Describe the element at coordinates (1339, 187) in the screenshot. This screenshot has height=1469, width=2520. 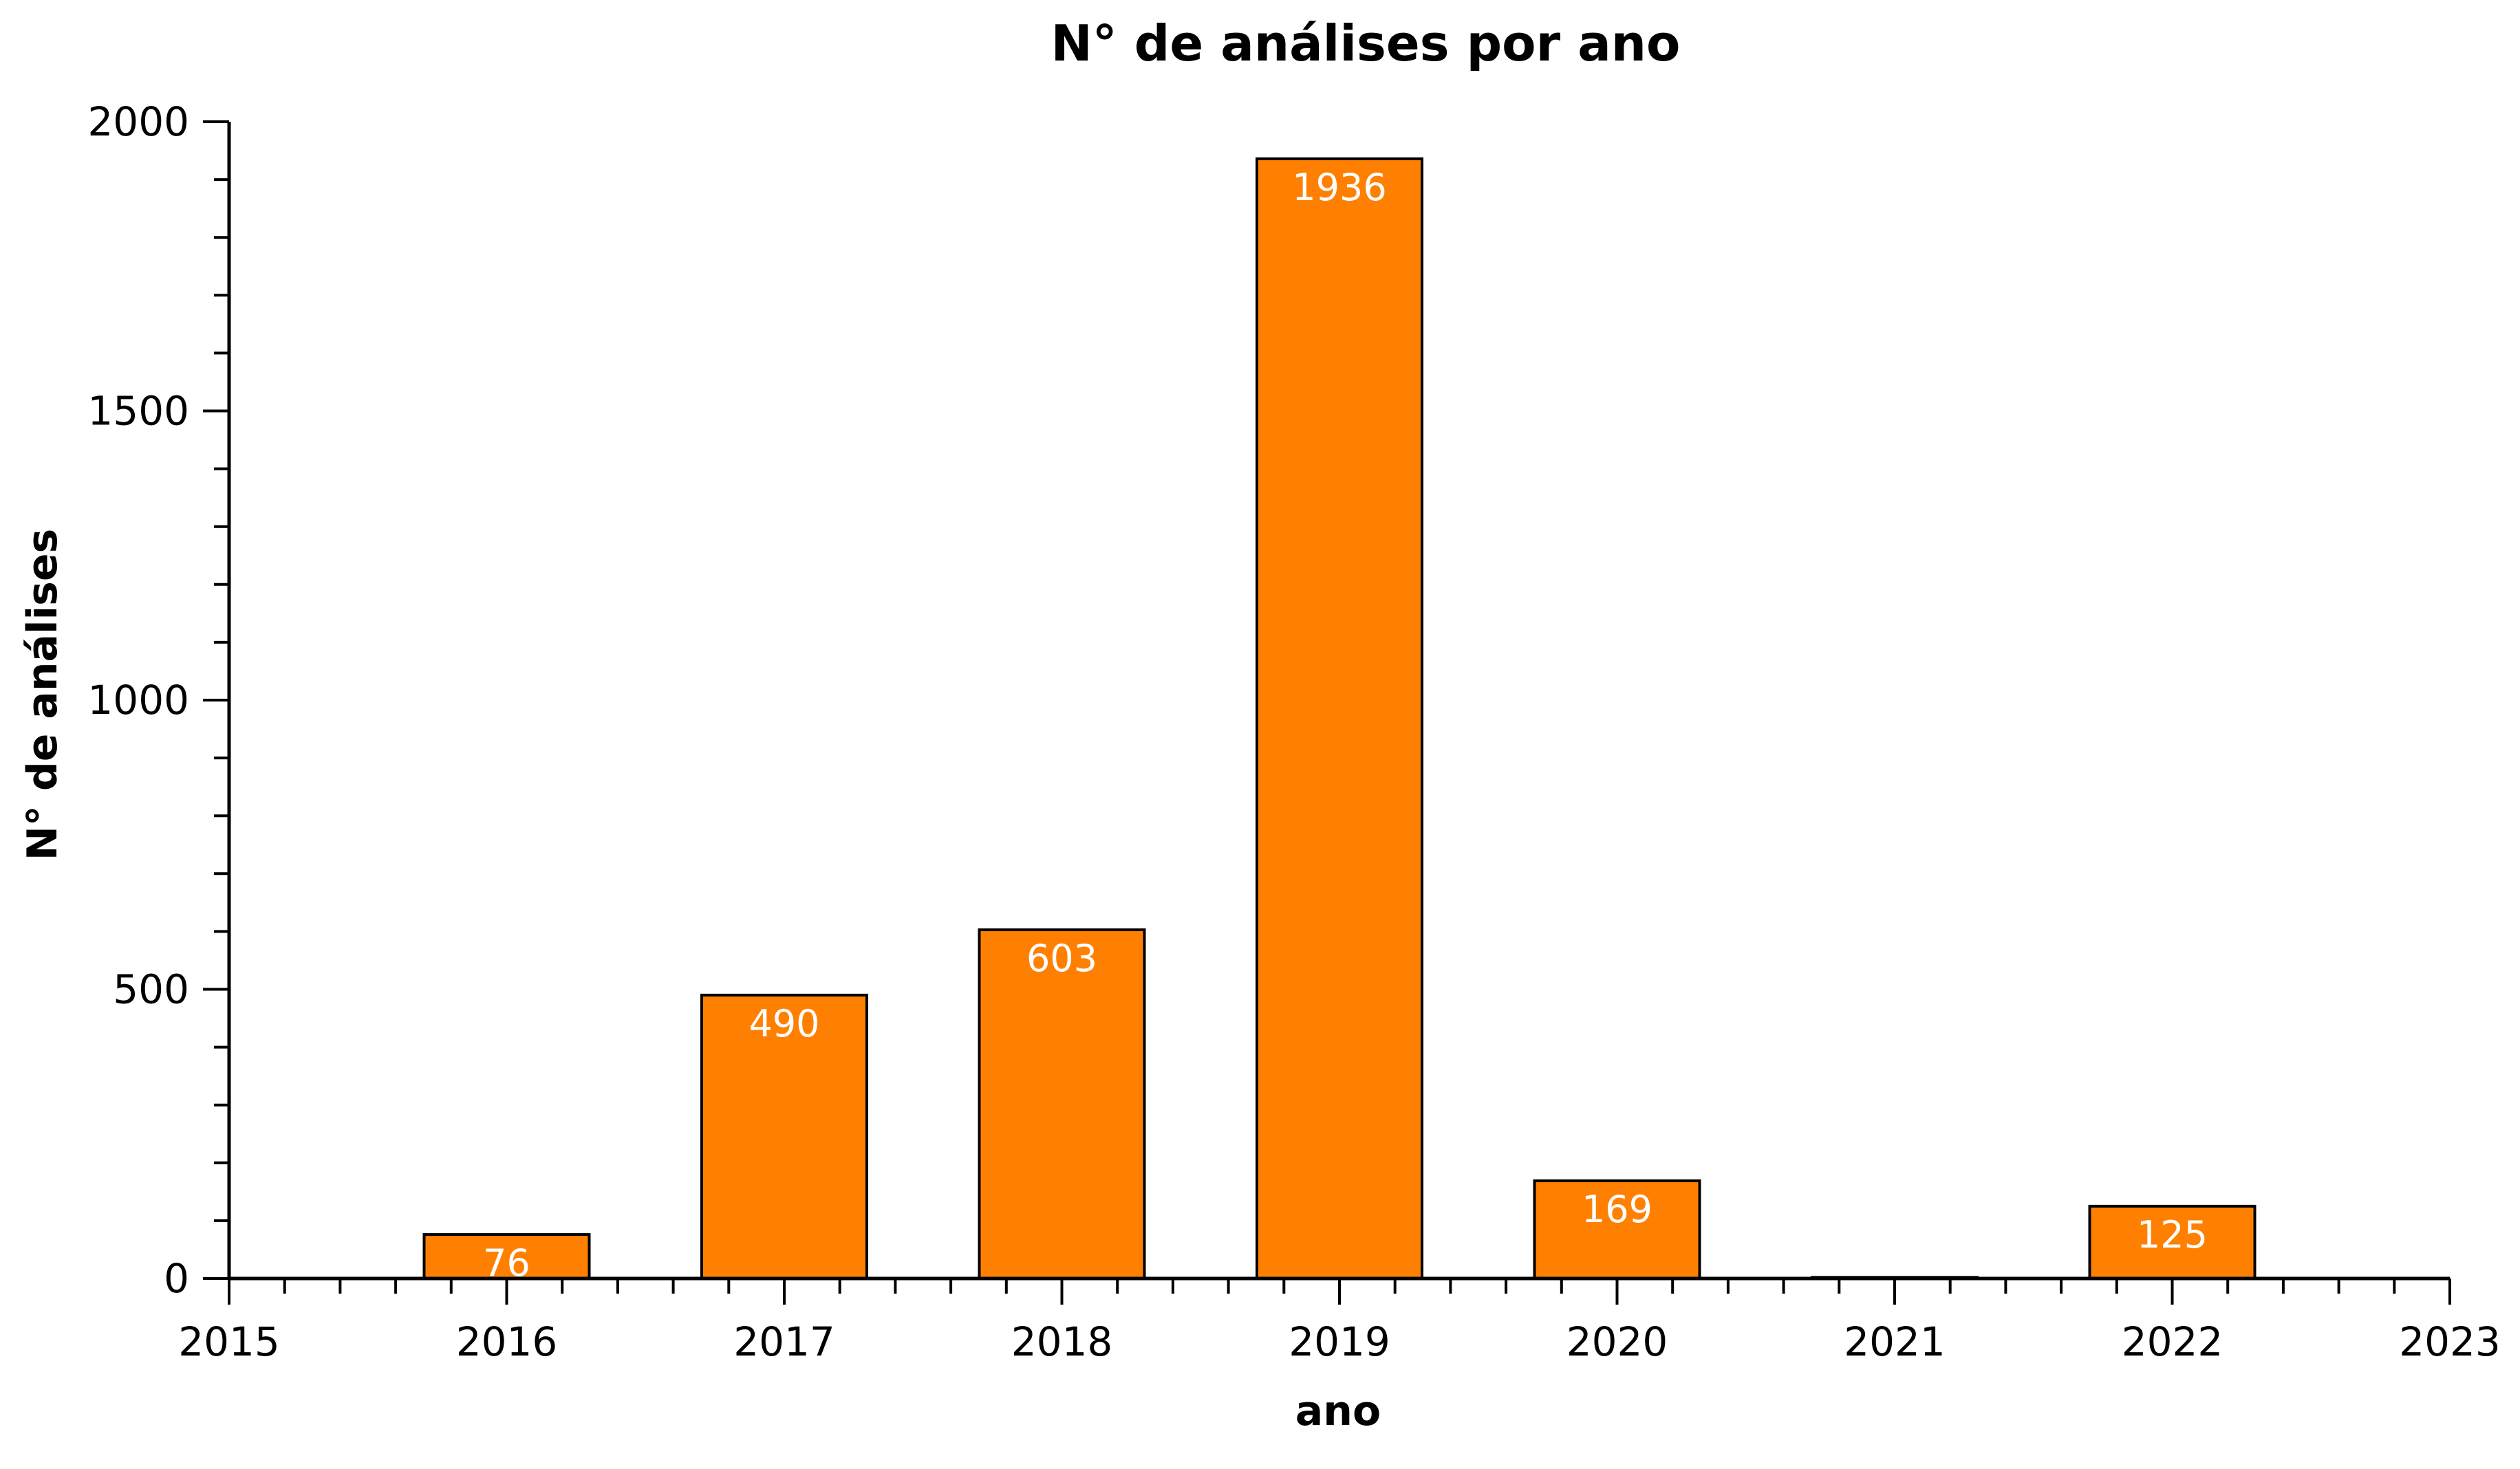
I see `bar-value-label: 1936` at that location.